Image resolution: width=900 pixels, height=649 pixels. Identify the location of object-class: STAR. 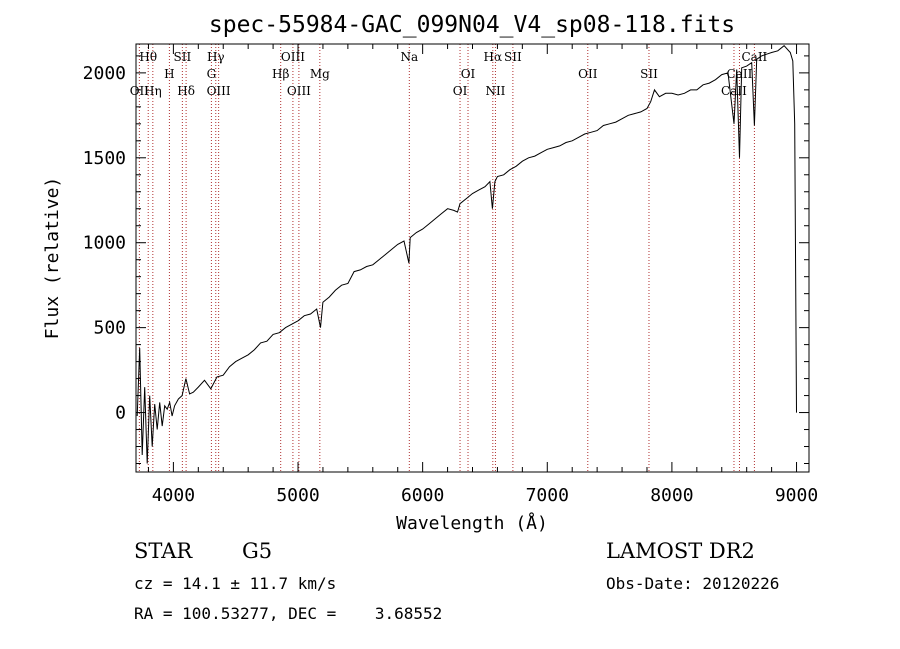
(163, 551).